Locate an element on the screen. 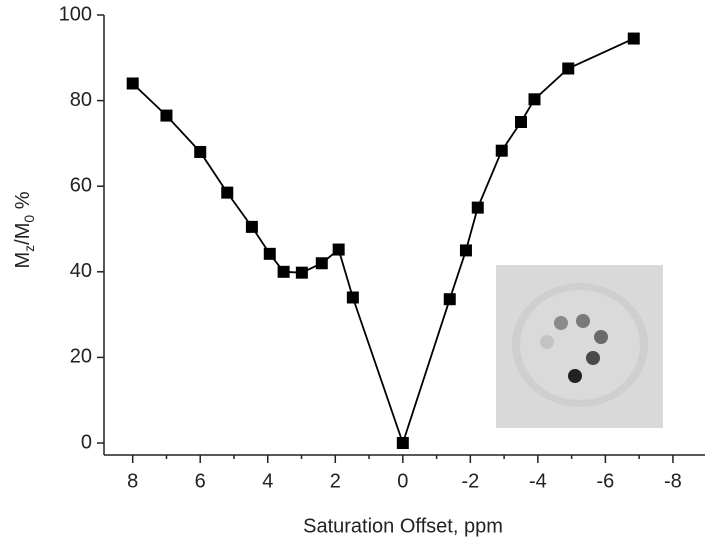  y-tick-label: 100 is located at coordinates (75, 14).